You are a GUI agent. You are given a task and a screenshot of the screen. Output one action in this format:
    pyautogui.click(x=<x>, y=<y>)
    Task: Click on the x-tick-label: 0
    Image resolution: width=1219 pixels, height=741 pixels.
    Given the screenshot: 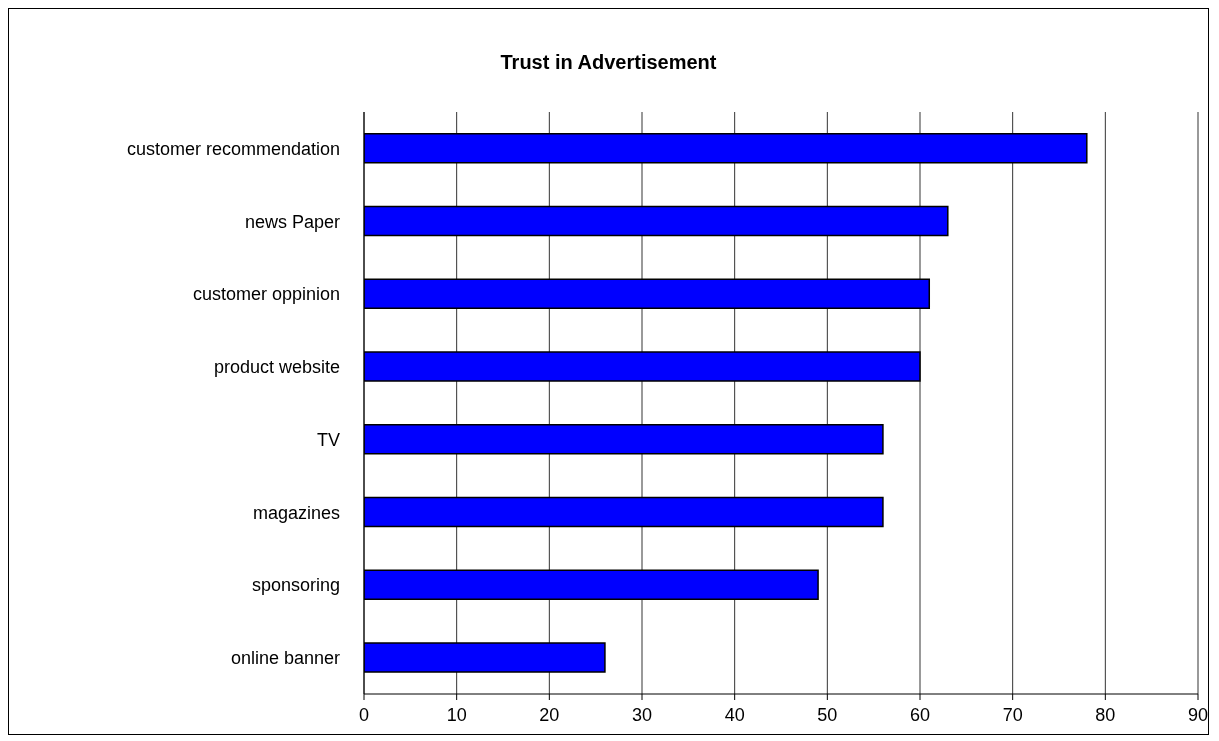 What is the action you would take?
    pyautogui.click(x=364, y=714)
    